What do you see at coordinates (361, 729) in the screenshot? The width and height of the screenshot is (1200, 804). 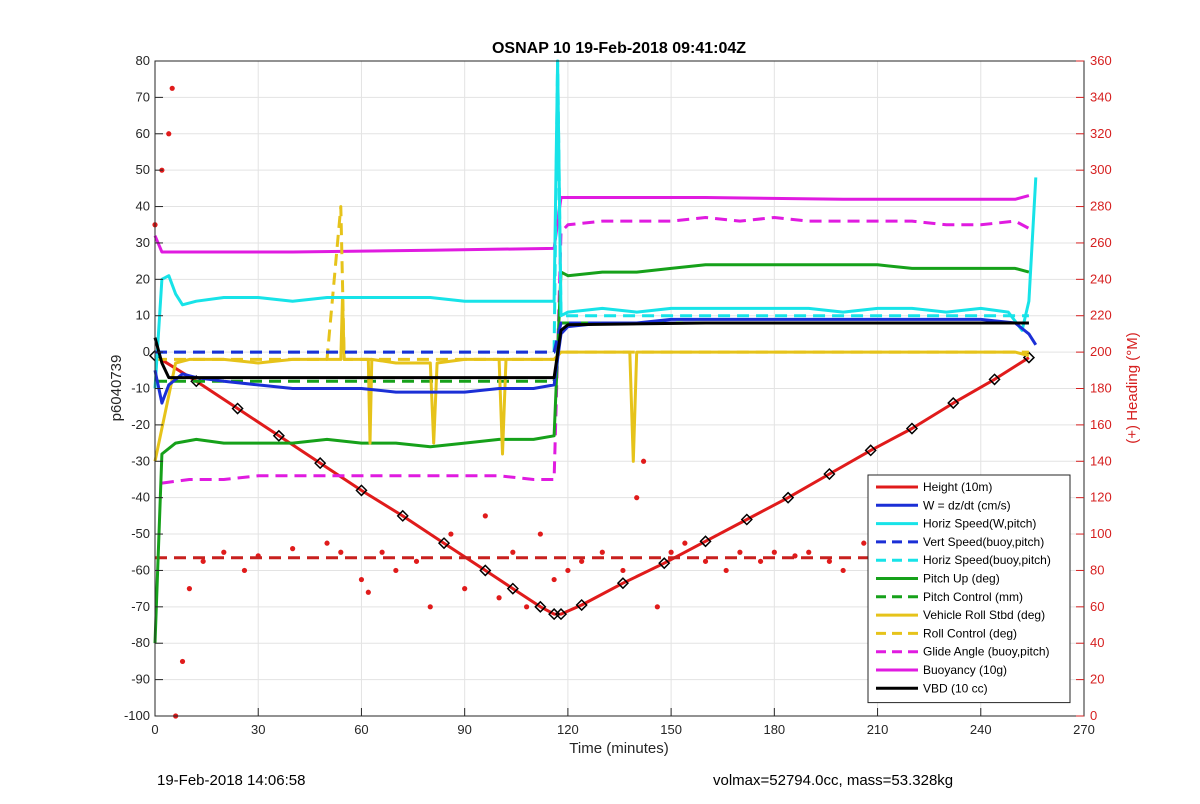 I see `x-tick-label-2: 60` at bounding box center [361, 729].